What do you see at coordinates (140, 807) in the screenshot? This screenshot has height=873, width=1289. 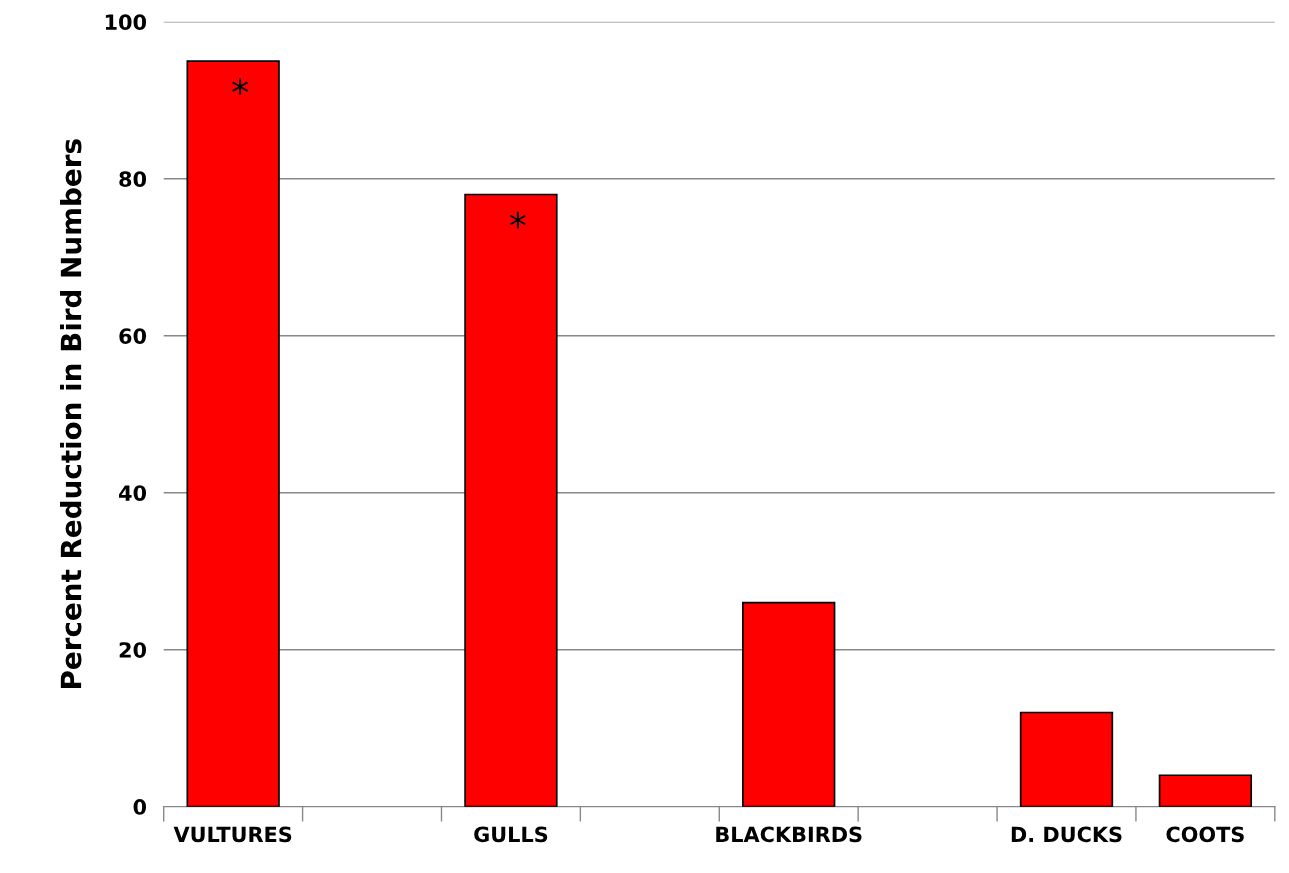 I see `y-tick-label: 0` at bounding box center [140, 807].